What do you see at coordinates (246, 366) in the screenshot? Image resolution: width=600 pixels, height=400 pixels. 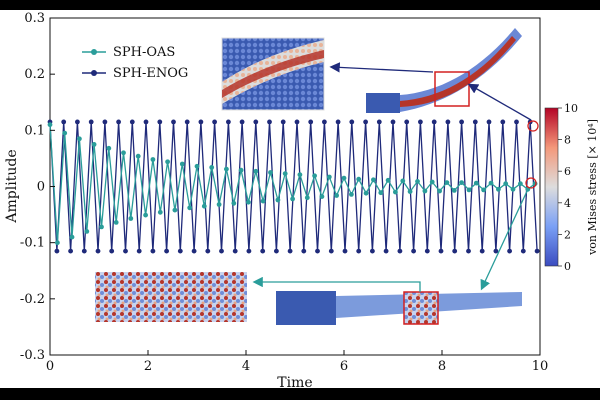 I see `x-tick-label: 4` at bounding box center [246, 366].